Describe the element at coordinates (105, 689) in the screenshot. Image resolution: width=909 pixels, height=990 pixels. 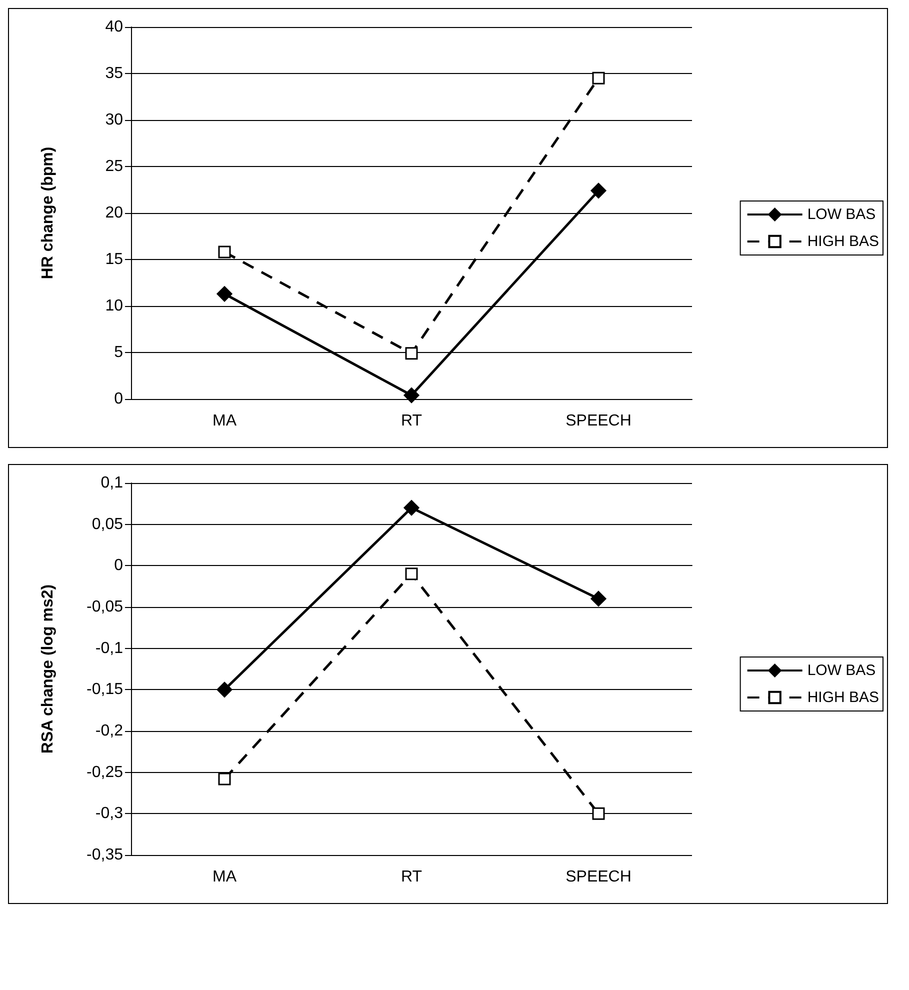
I see `y-tick-label: -0,15` at that location.